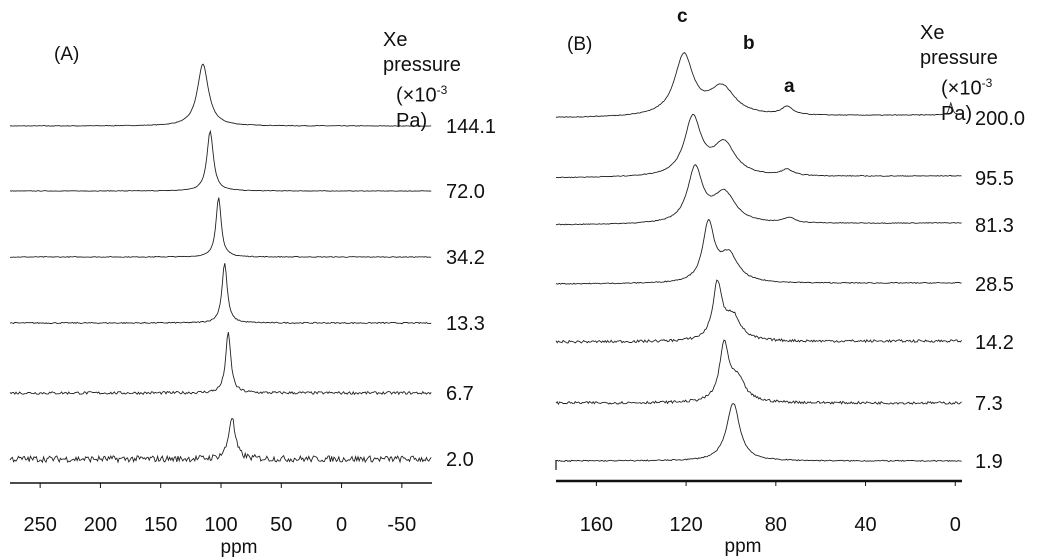 The image size is (1054, 557). What do you see at coordinates (749, 43) in the screenshot?
I see `peak-label-b: b` at bounding box center [749, 43].